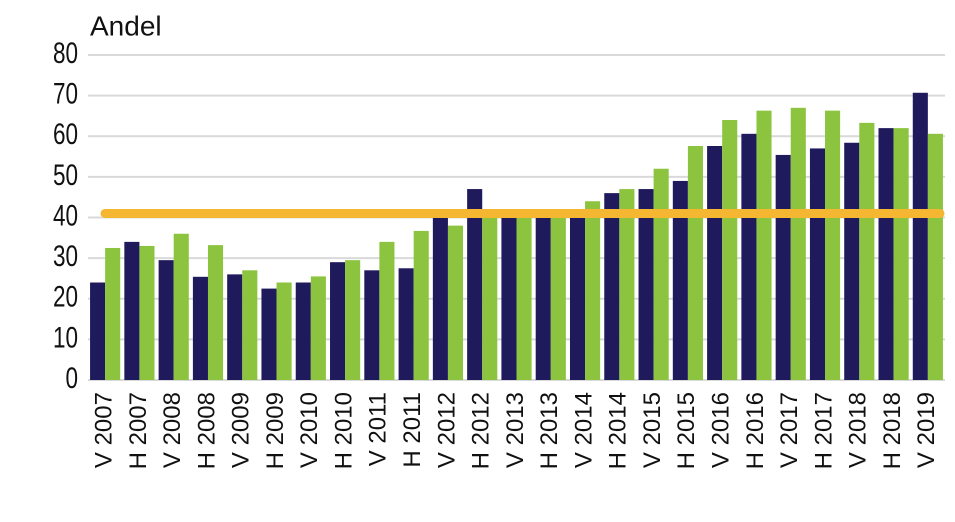  Describe the element at coordinates (65, 175) in the screenshot. I see `y-tick-label: 50` at that location.